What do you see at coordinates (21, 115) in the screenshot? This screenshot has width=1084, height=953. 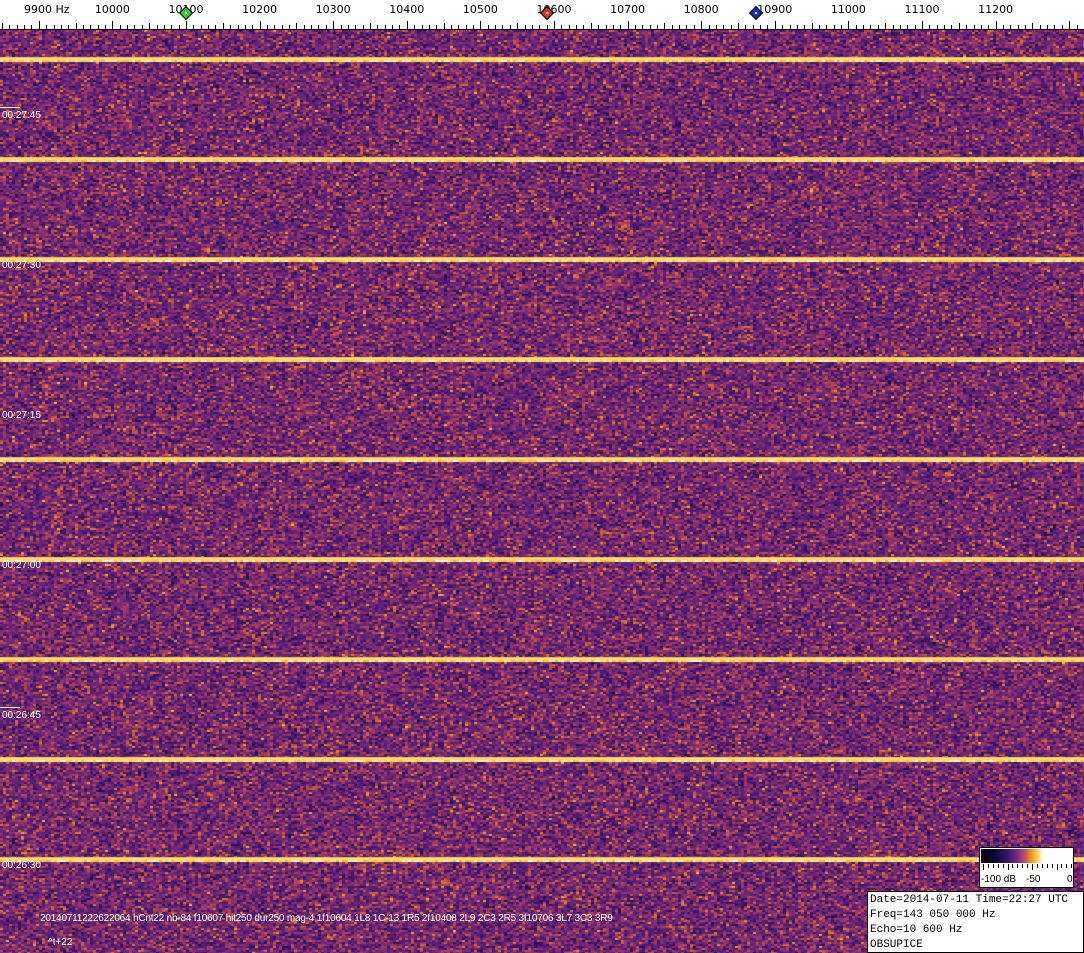 I see `time-label: 00:27:45` at bounding box center [21, 115].